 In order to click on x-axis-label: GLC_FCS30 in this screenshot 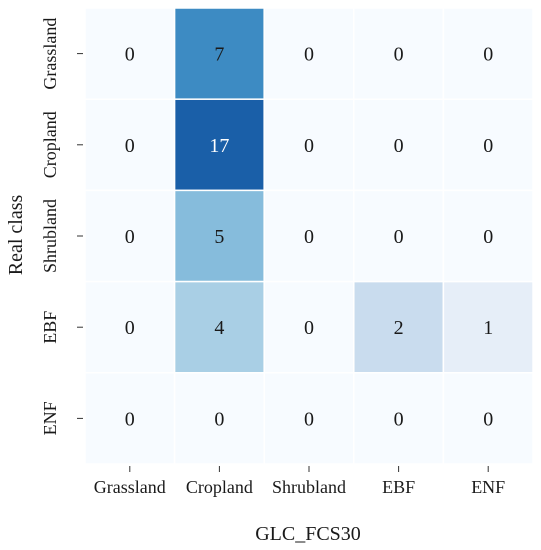, I will do `click(308, 534)`.